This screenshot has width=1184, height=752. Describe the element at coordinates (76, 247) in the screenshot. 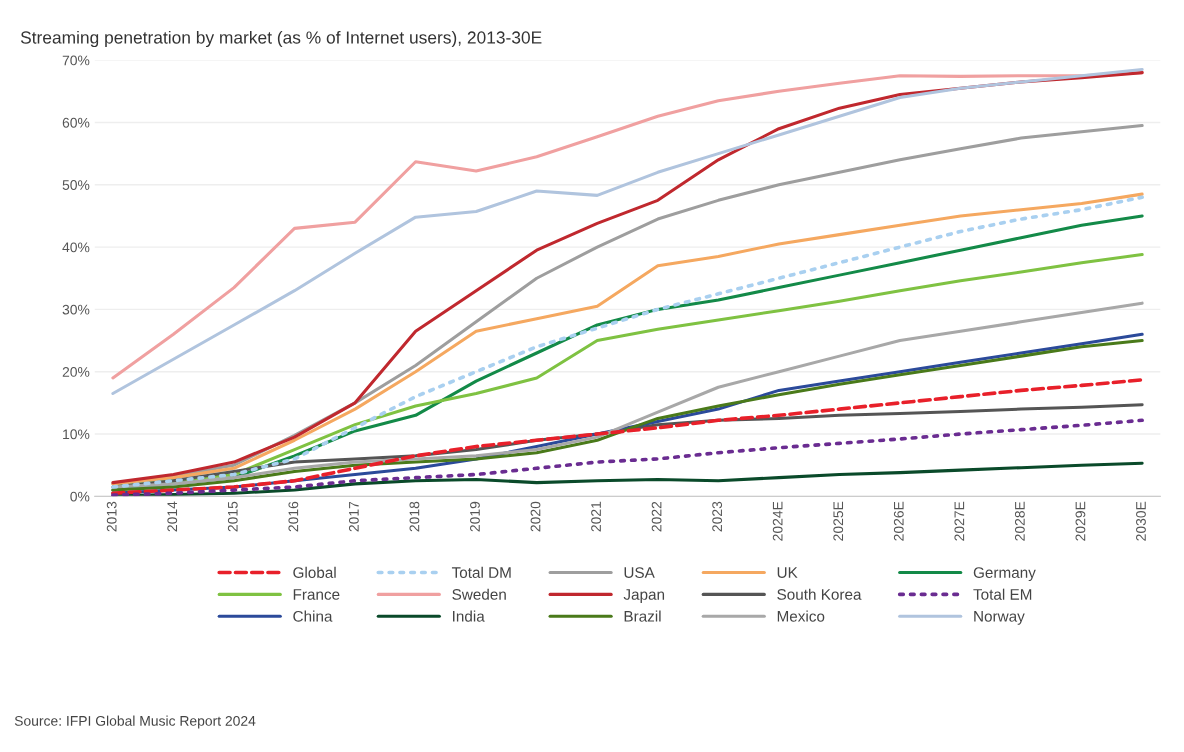

I see `y-tick-label: 40%` at that location.